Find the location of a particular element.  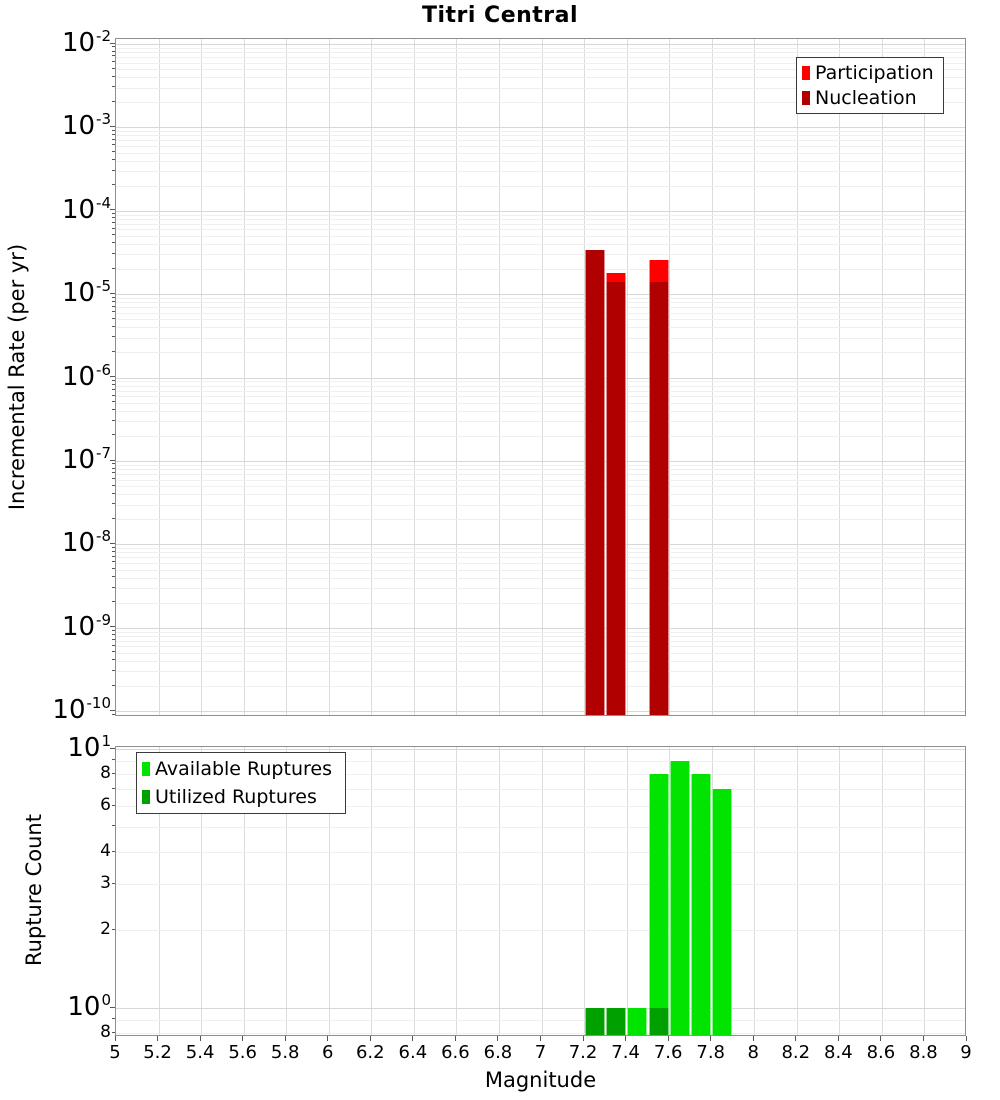

x-tick-label: 6.2 is located at coordinates (370, 1052).